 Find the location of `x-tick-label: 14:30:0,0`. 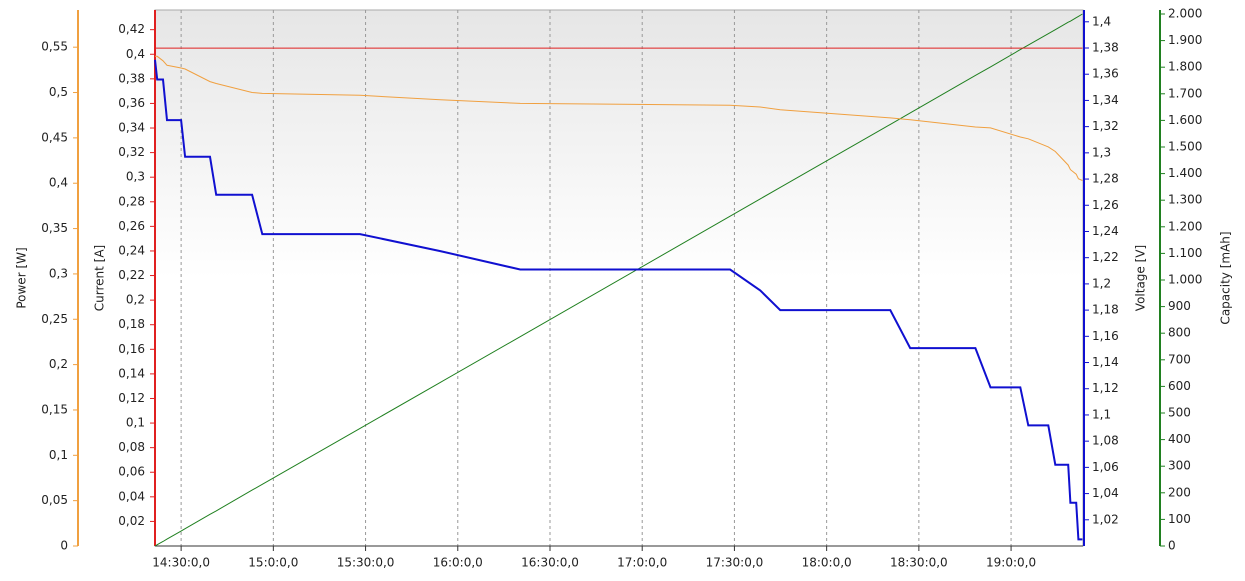

x-tick-label: 14:30:0,0 is located at coordinates (181, 563).